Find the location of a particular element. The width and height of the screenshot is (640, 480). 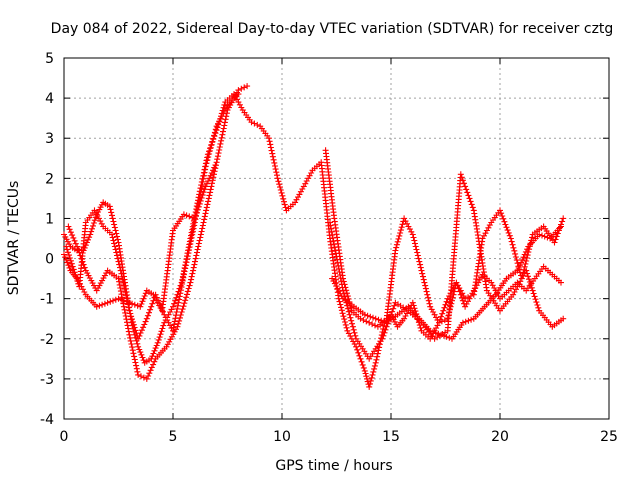

x-tick-label: 25 is located at coordinates (609, 437).